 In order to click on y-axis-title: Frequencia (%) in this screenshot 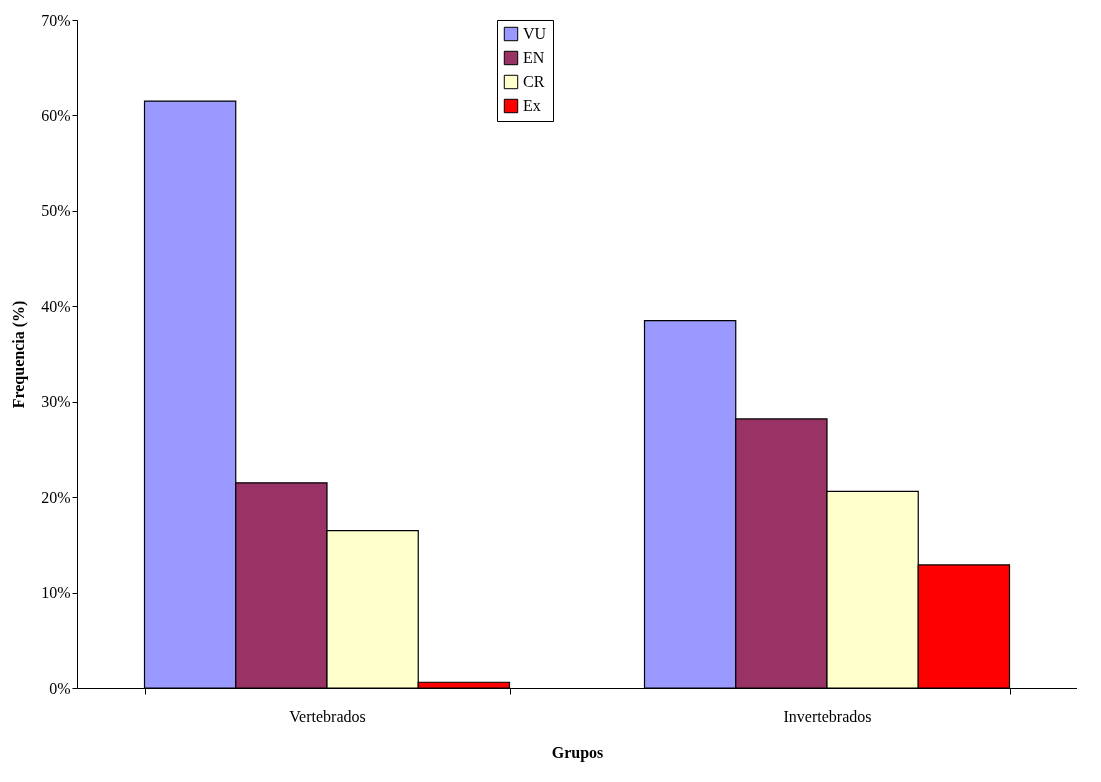, I will do `click(19, 354)`.